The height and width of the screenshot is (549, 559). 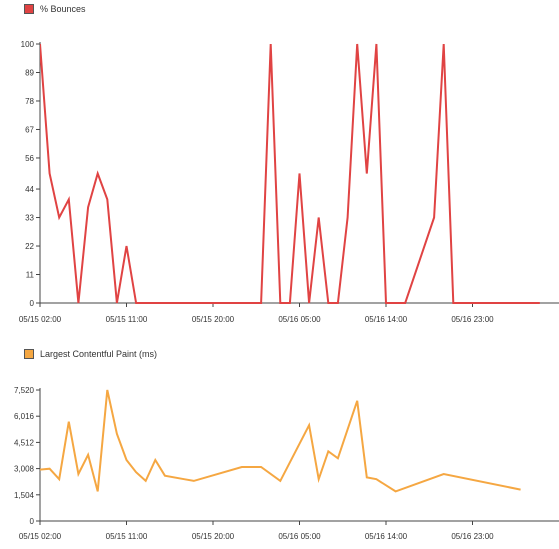 What do you see at coordinates (29, 72) in the screenshot?
I see `bounces-y-tick-label: 89` at bounding box center [29, 72].